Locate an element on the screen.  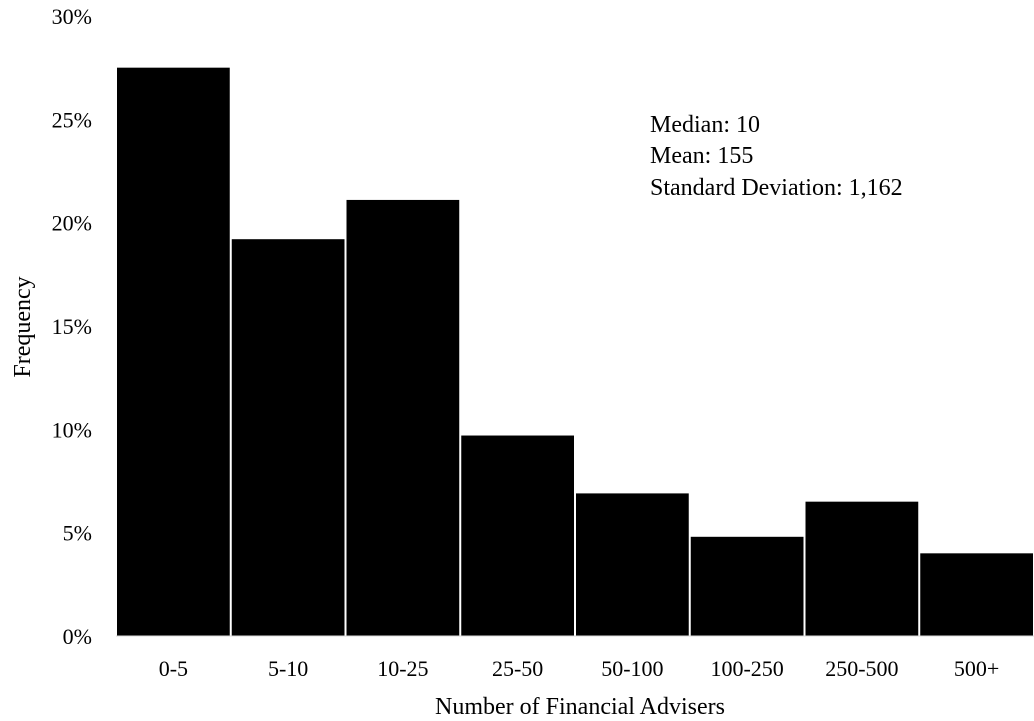
y-tick-label: 15% is located at coordinates (72, 326).